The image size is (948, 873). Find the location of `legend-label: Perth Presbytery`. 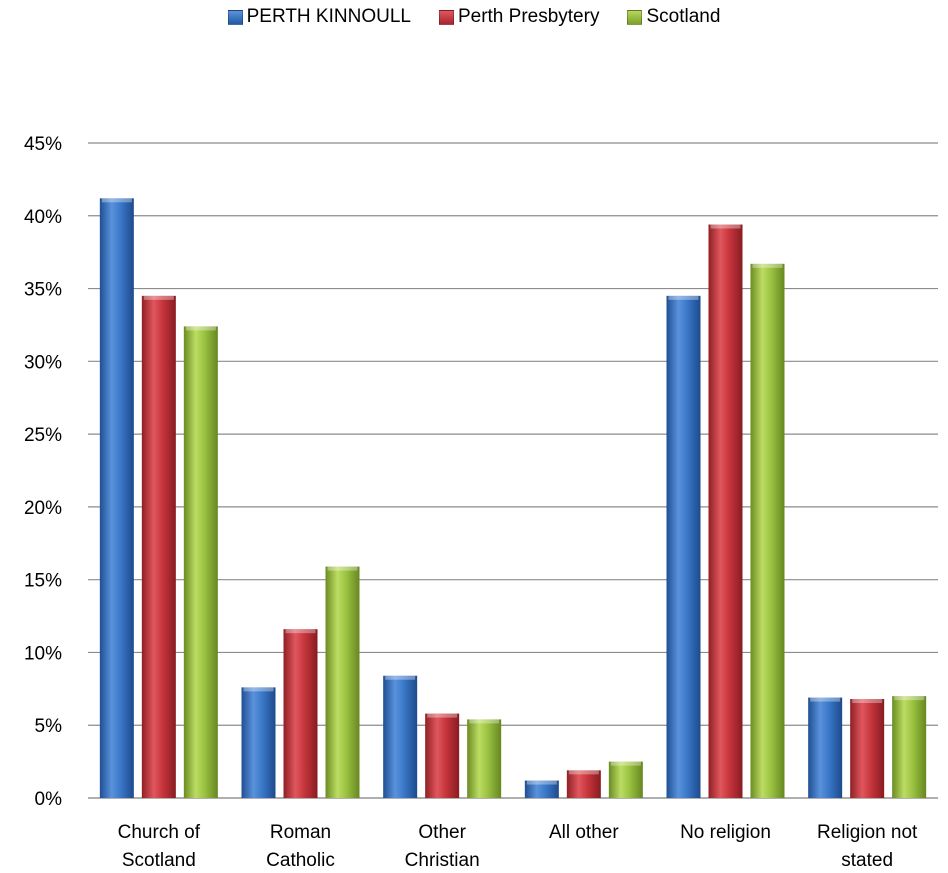

legend-label: Perth Presbytery is located at coordinates (528, 16).